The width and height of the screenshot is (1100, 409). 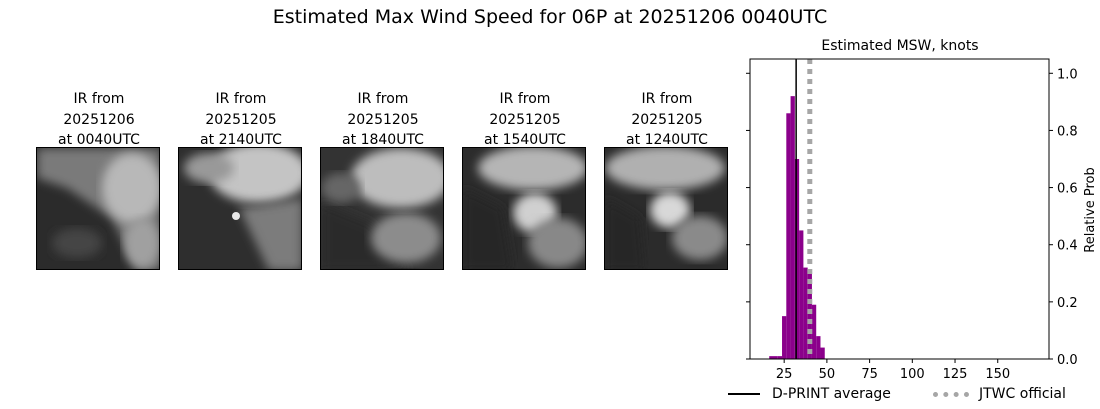 I want to click on chart-legend: D-PRINT average JTWC official, so click(x=906, y=397).